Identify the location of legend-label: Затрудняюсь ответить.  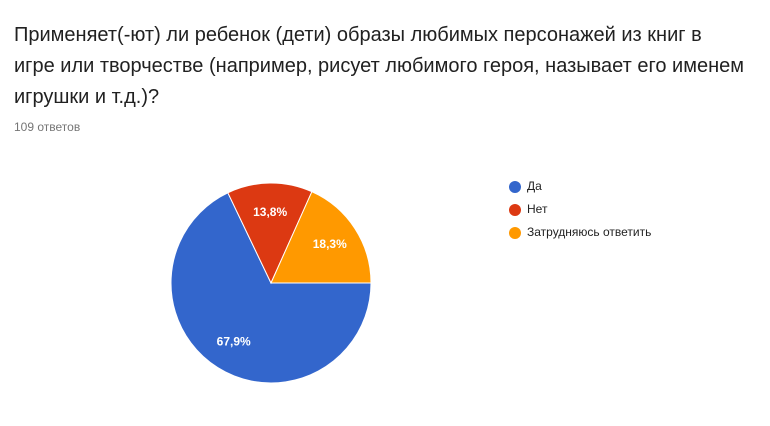
(589, 232).